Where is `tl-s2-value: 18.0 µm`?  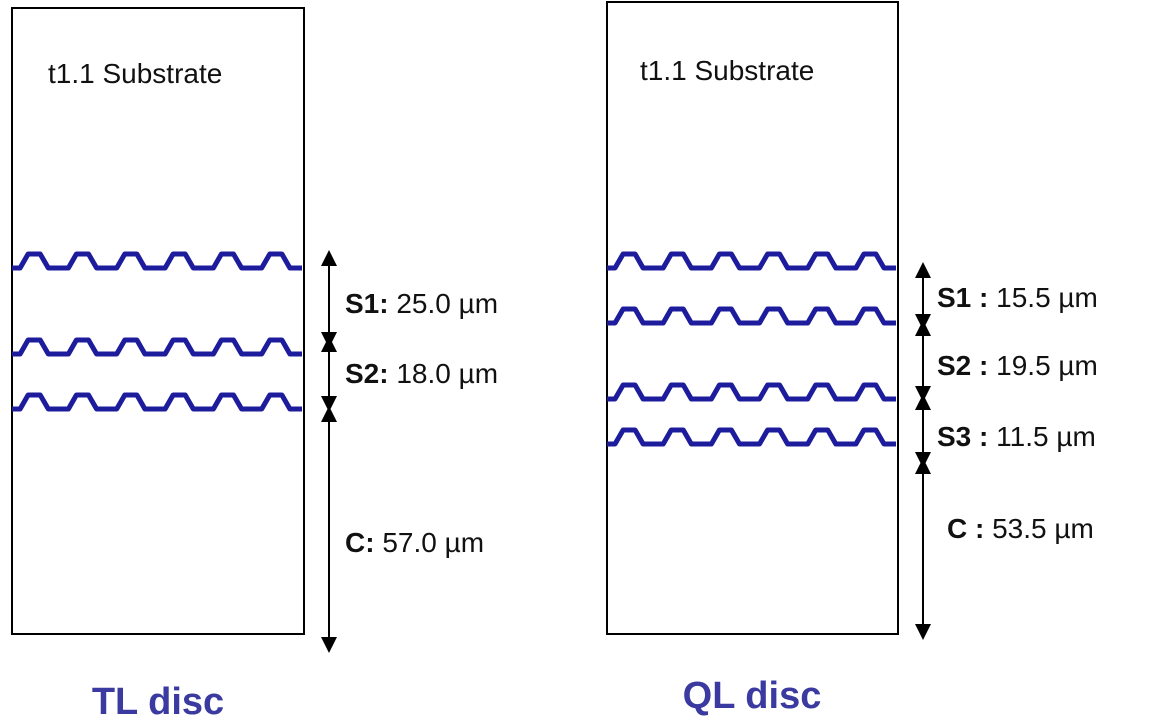 tl-s2-value: 18.0 µm is located at coordinates (444, 373).